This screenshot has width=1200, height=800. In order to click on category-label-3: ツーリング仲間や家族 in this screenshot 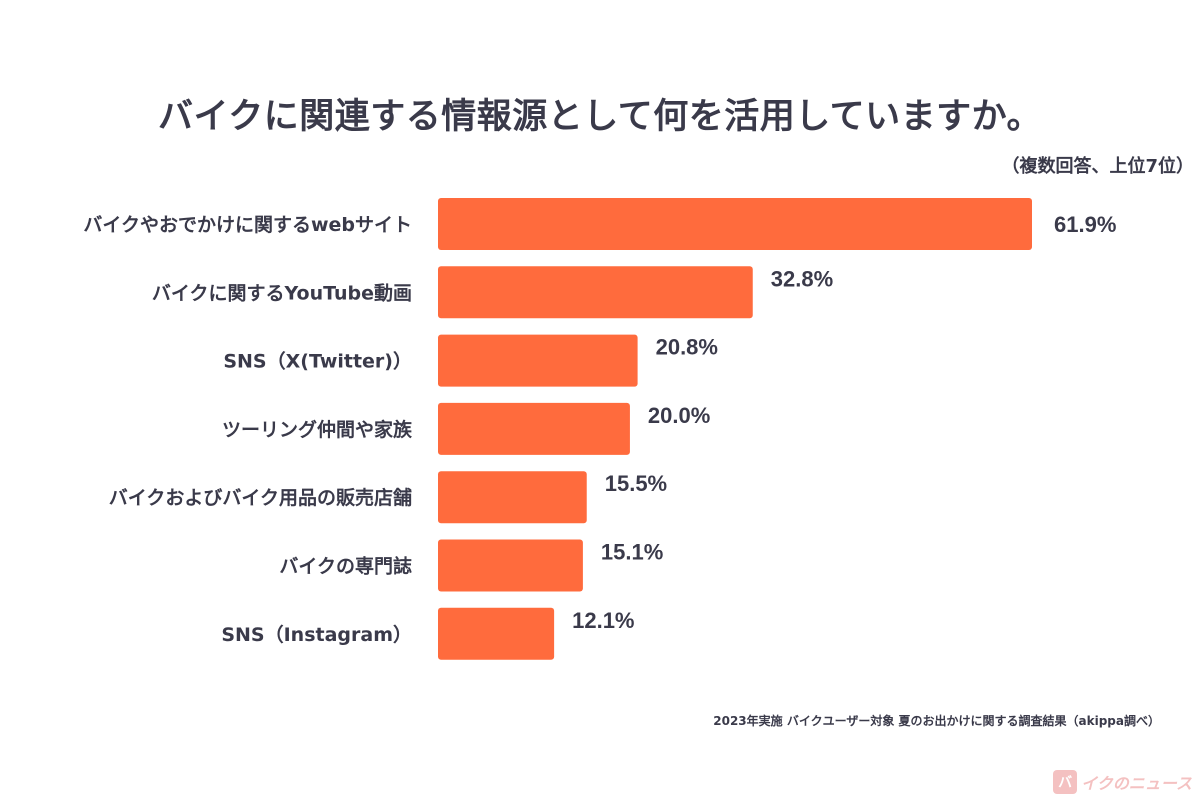, I will do `click(317, 429)`.